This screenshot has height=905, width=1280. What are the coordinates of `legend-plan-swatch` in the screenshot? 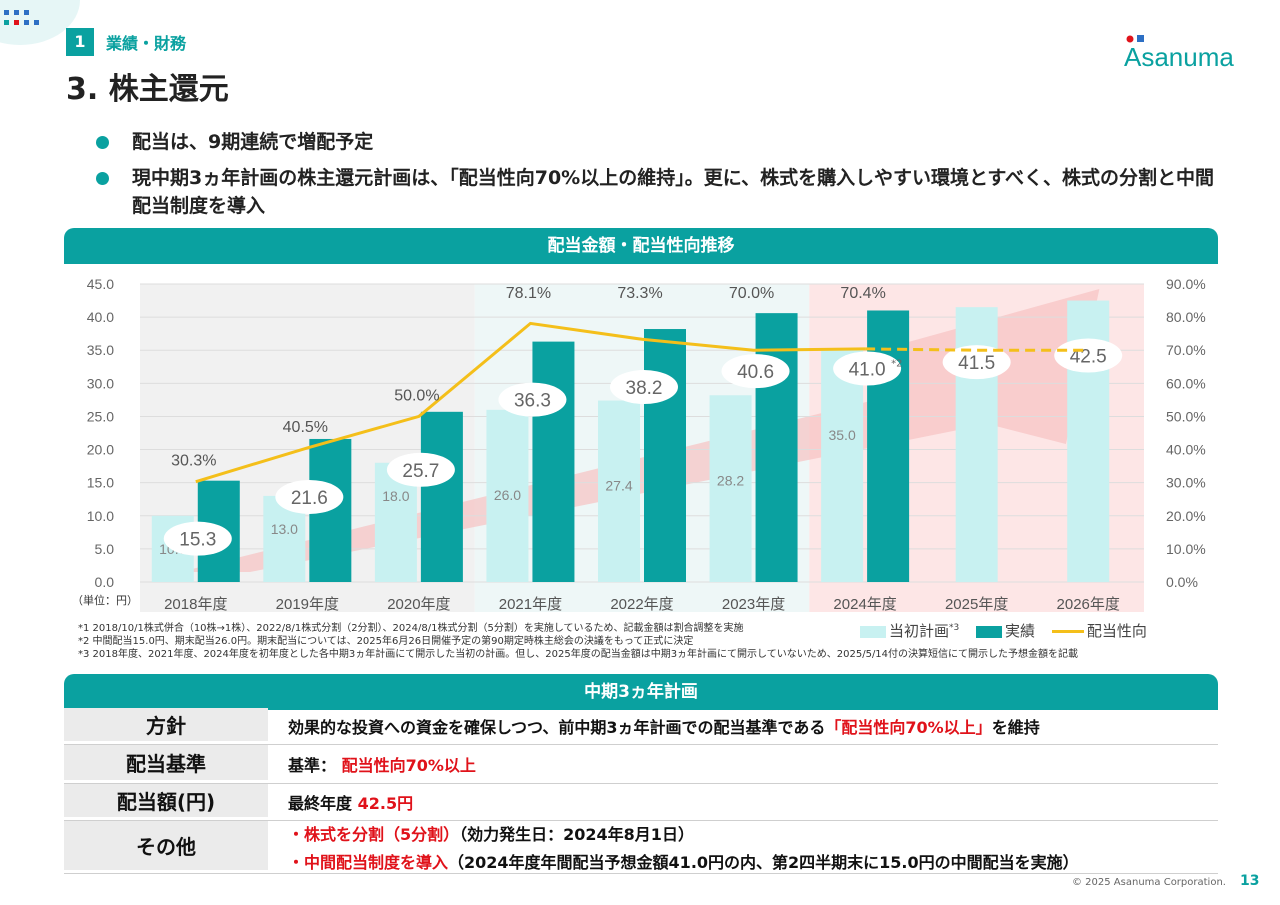 It's located at (873, 631).